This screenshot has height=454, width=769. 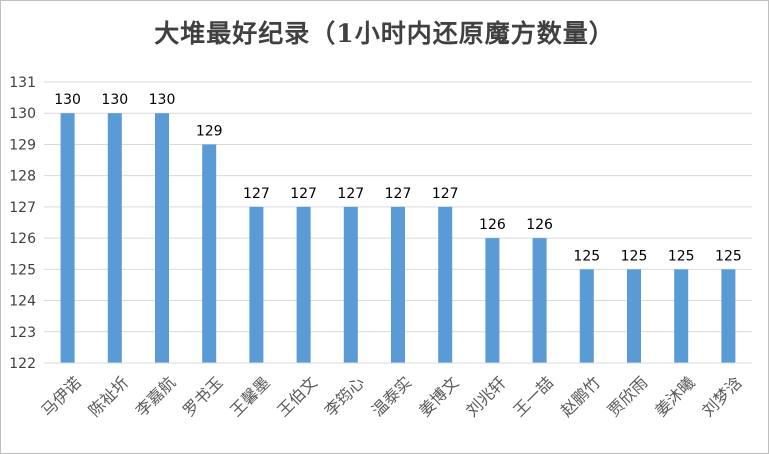 What do you see at coordinates (344, 396) in the screenshot?
I see `x-tick-label: 李筠心` at bounding box center [344, 396].